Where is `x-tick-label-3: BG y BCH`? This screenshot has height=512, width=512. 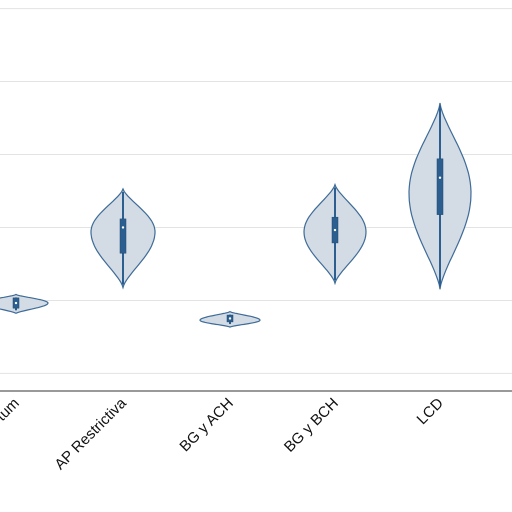 x-tick-label-3: BG y BCH is located at coordinates (311, 425).